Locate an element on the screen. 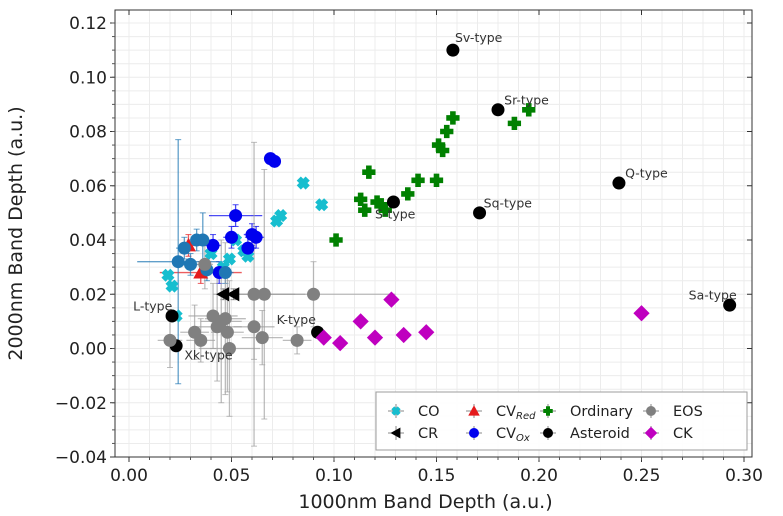 The image size is (783, 516). legend-marker-cvred is located at coordinates (474, 410).